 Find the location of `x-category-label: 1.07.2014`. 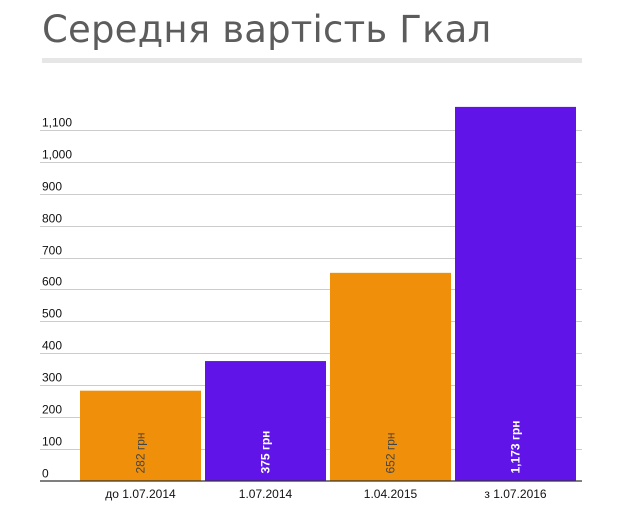

x-category-label: 1.07.2014 is located at coordinates (266, 494).